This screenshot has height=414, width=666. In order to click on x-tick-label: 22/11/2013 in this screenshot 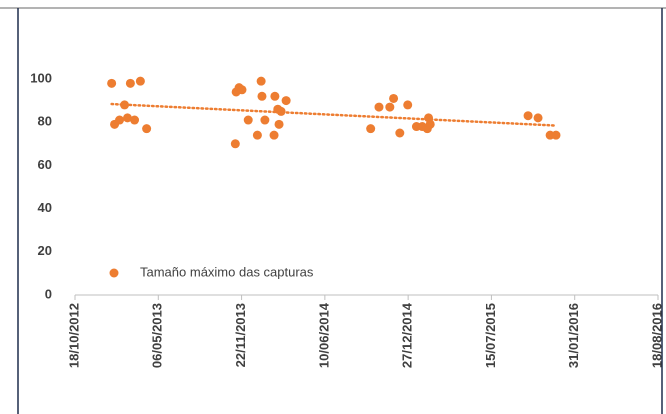, I will do `click(240, 335)`.